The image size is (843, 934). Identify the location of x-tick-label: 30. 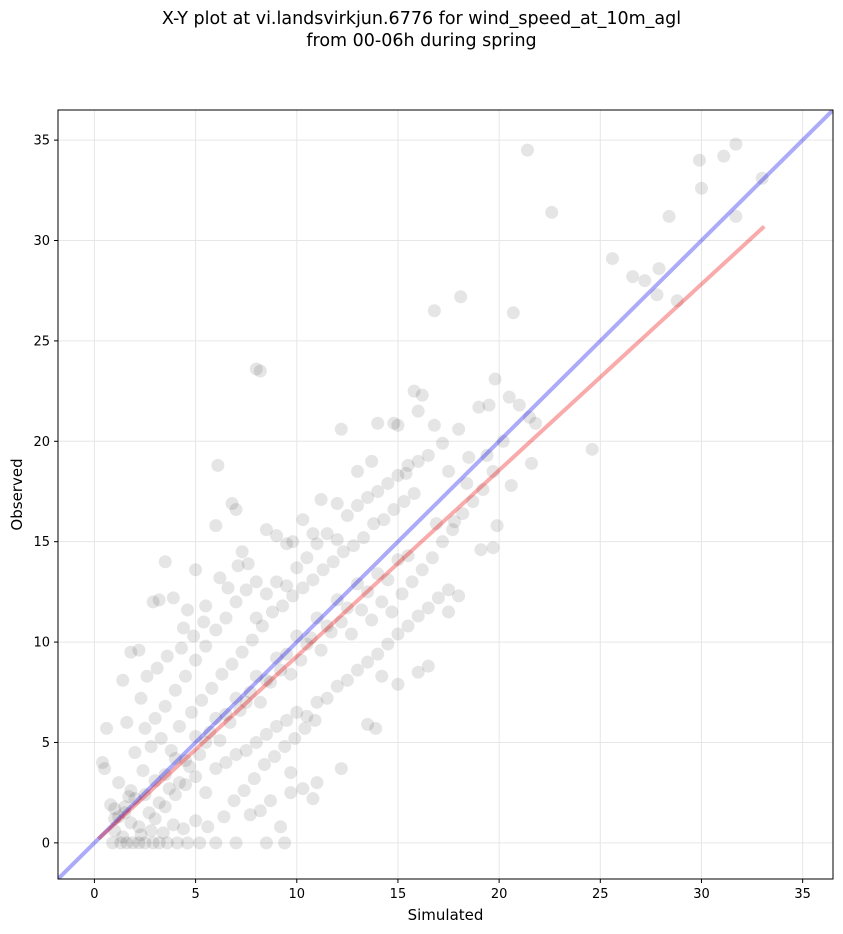
(701, 894).